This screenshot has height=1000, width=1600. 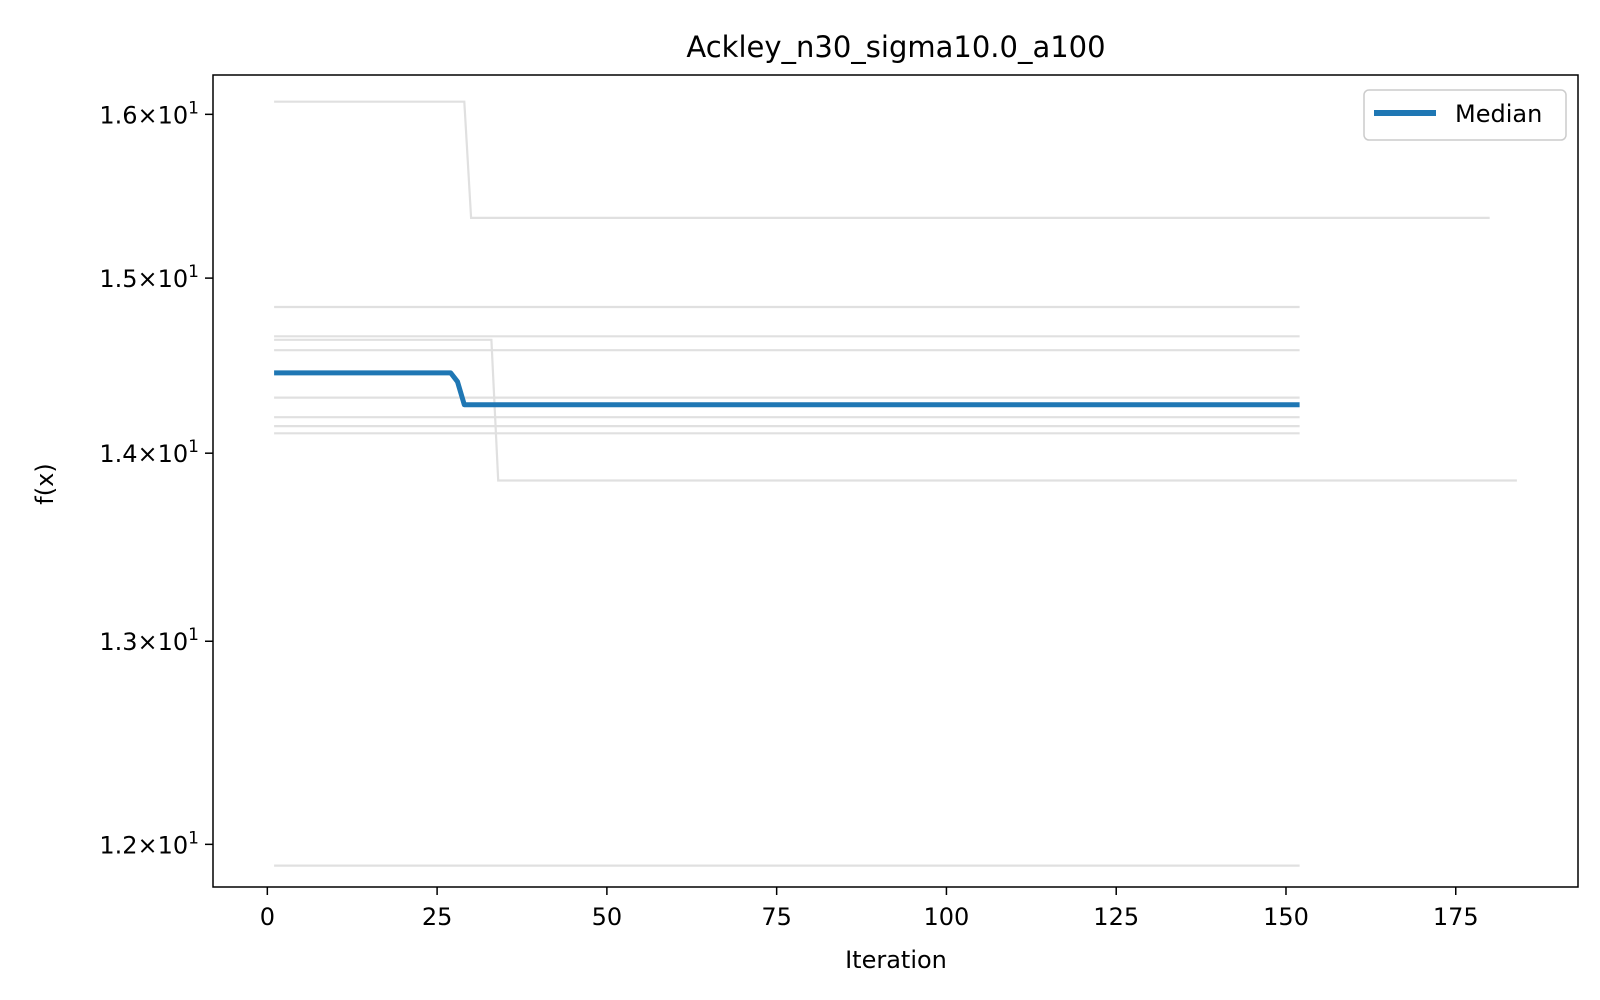 I want to click on y-tick-label: 1.3×10¹, so click(x=149, y=640).